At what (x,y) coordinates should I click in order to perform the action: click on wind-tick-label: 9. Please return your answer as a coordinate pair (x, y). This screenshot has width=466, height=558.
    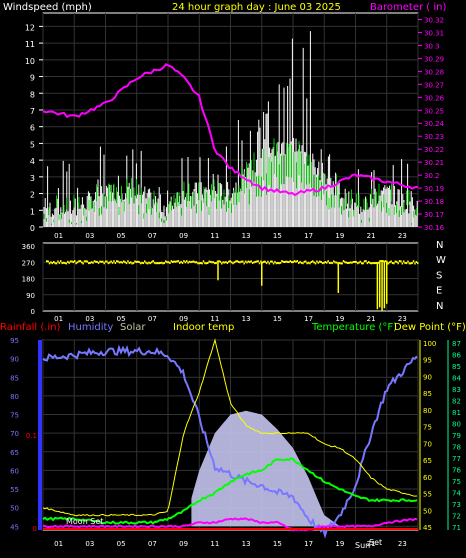
    Looking at the image, I should click on (32, 78).